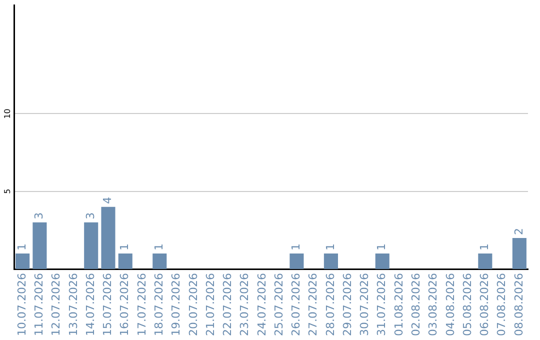 The height and width of the screenshot is (340, 540). I want to click on x-tick-label: 26.07.2026, so click(296, 304).